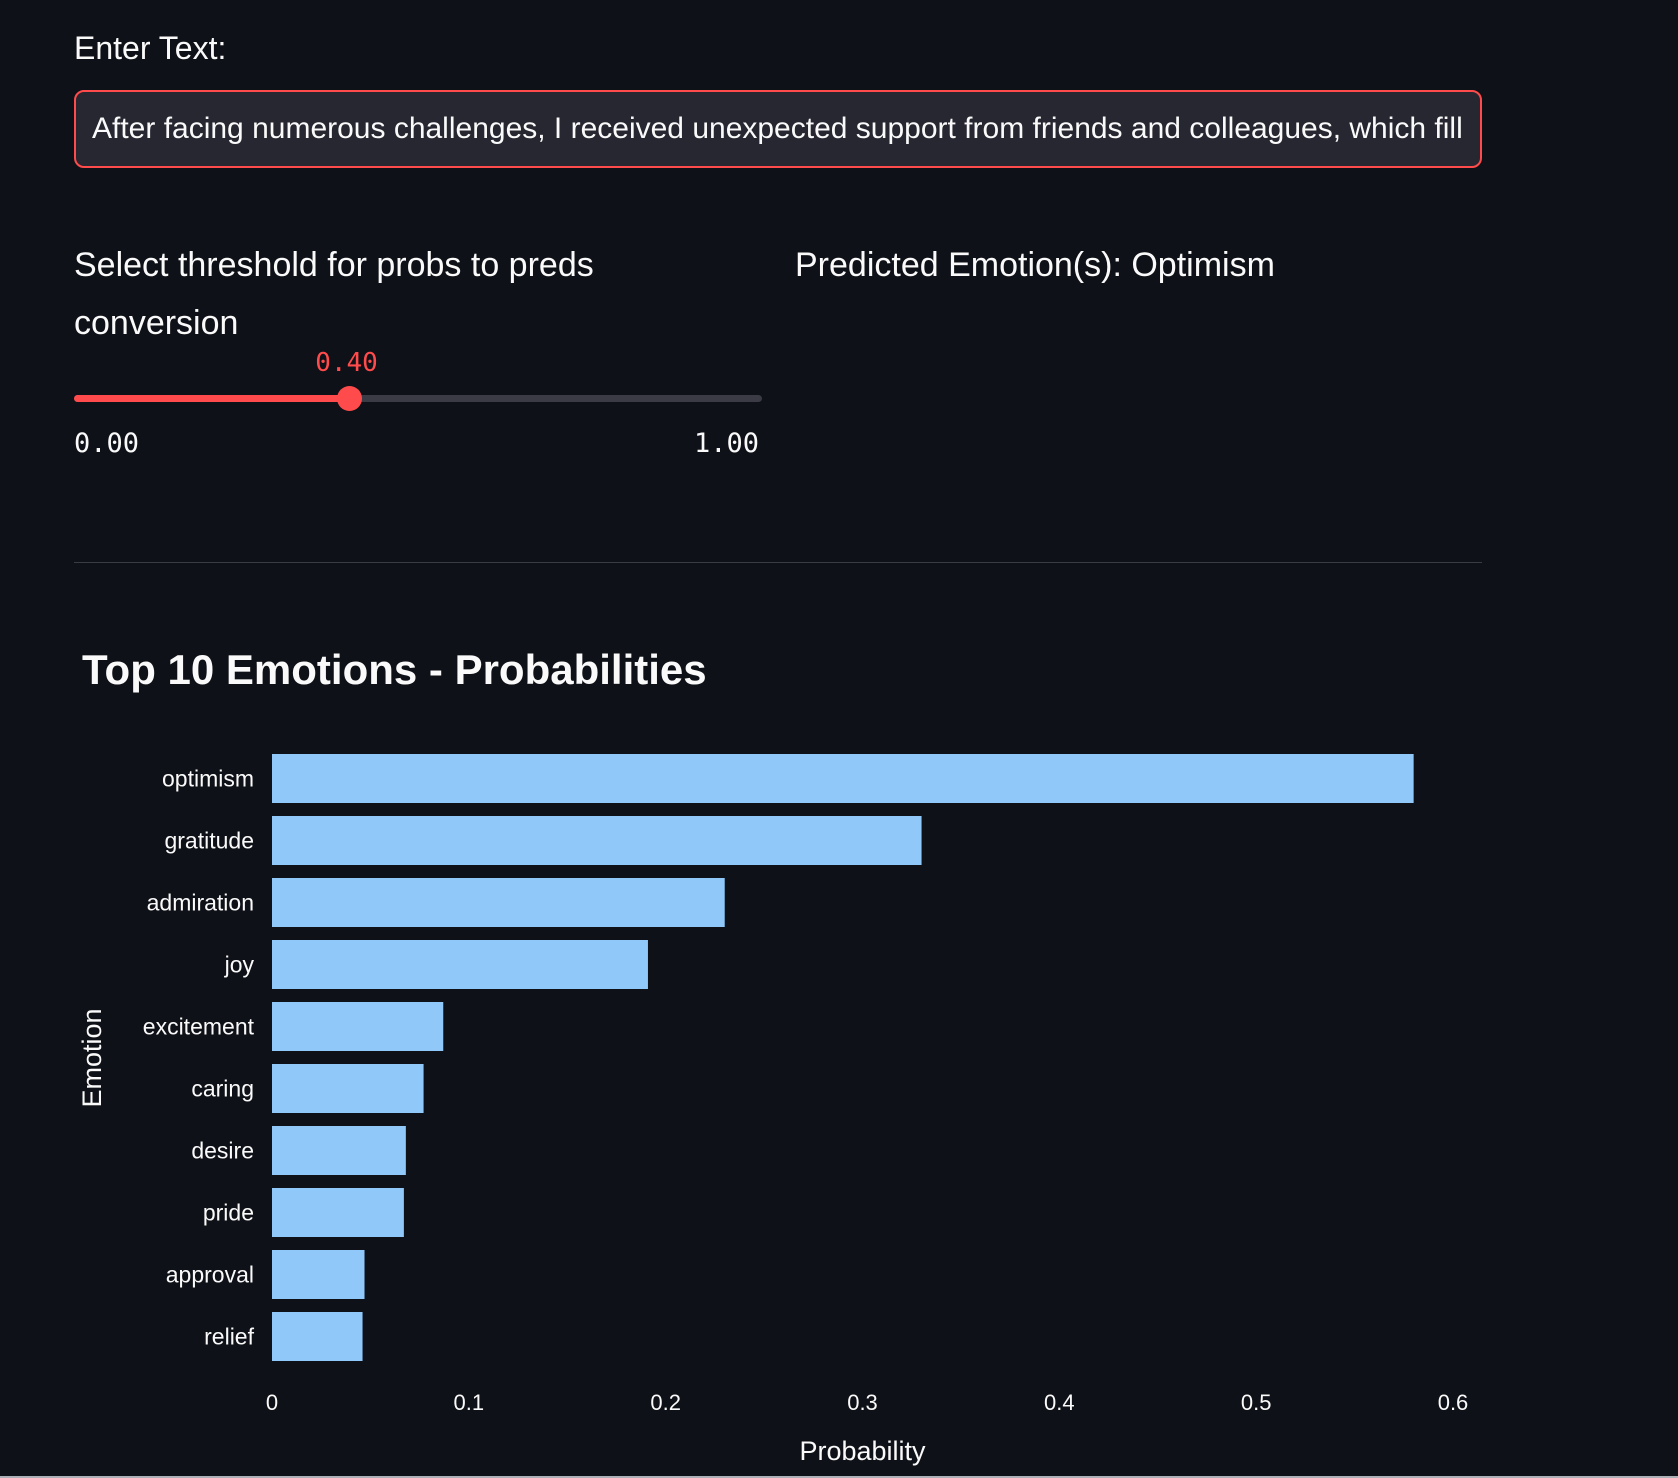  Describe the element at coordinates (778, 562) in the screenshot. I see `divider` at that location.